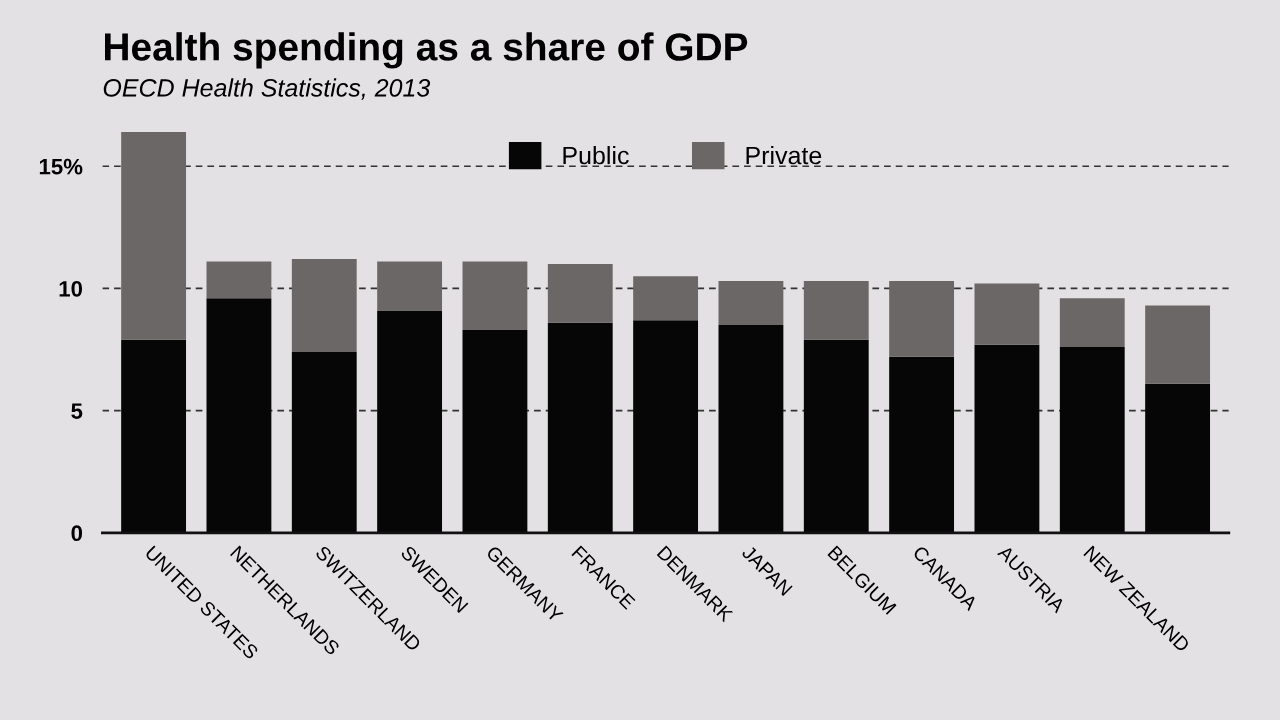  I want to click on legend-label: Private, so click(784, 155).